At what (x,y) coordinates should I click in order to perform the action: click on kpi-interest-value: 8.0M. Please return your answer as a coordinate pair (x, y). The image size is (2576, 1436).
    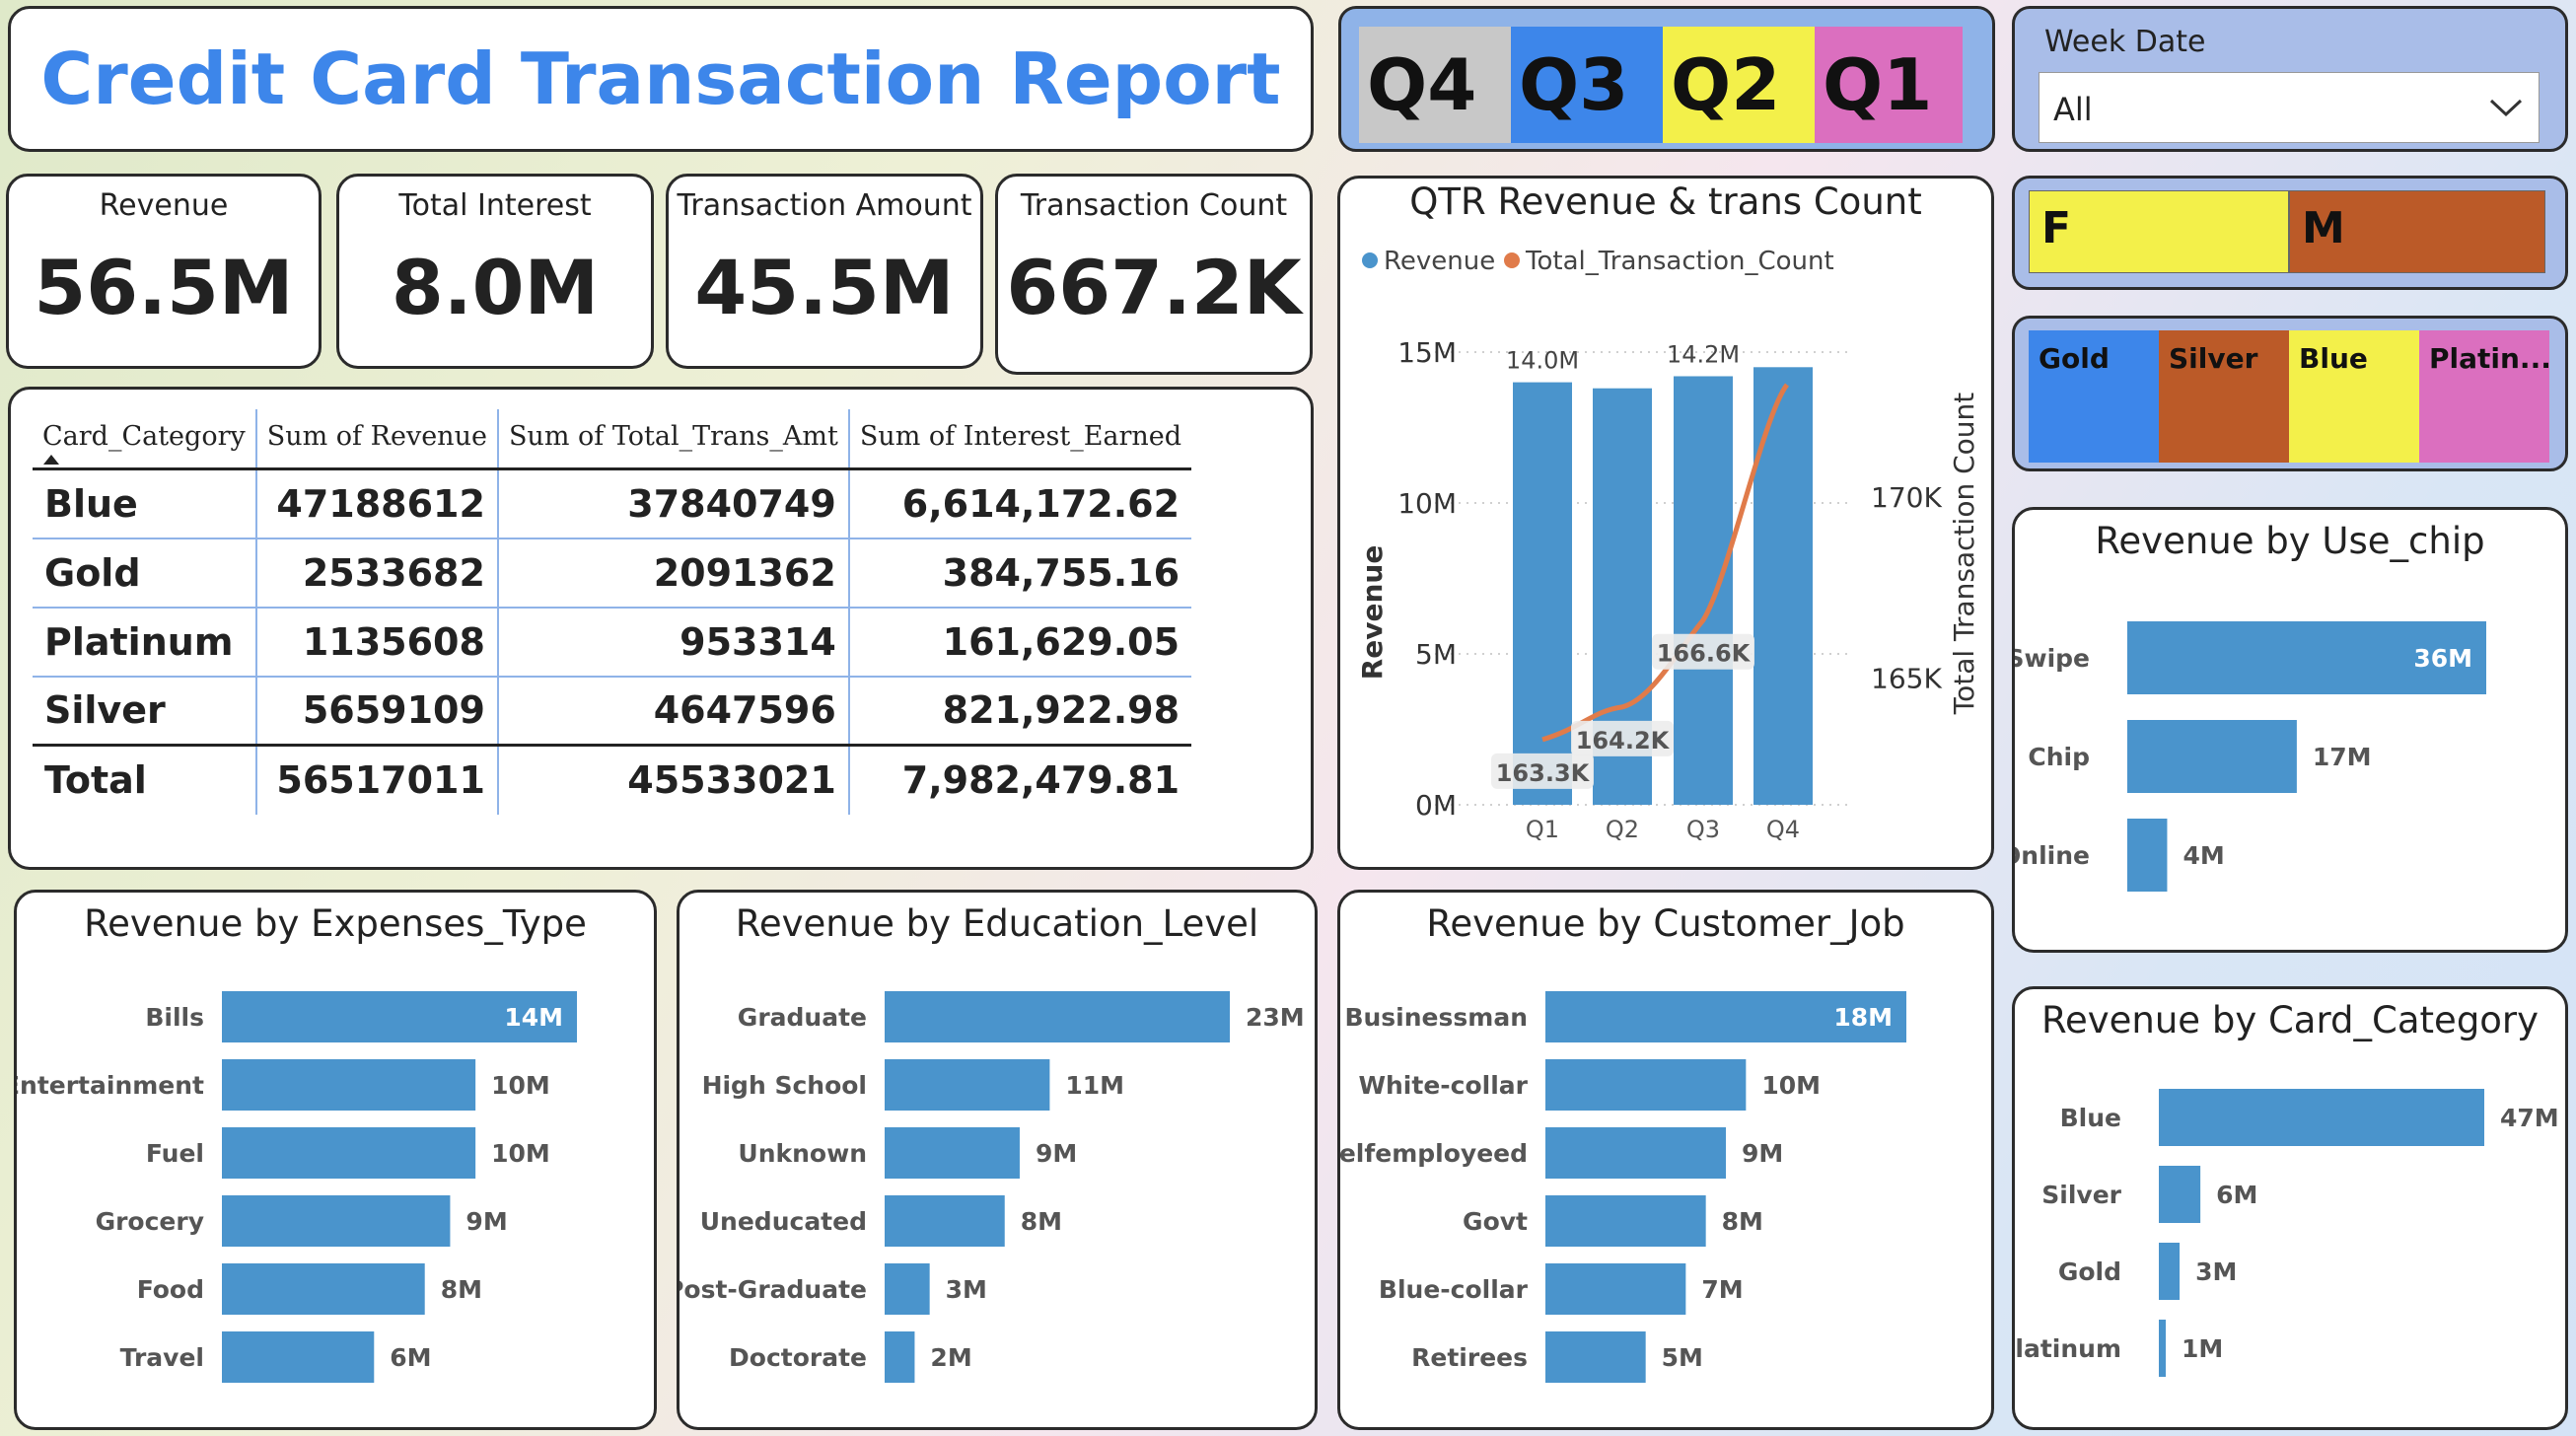
    Looking at the image, I should click on (496, 287).